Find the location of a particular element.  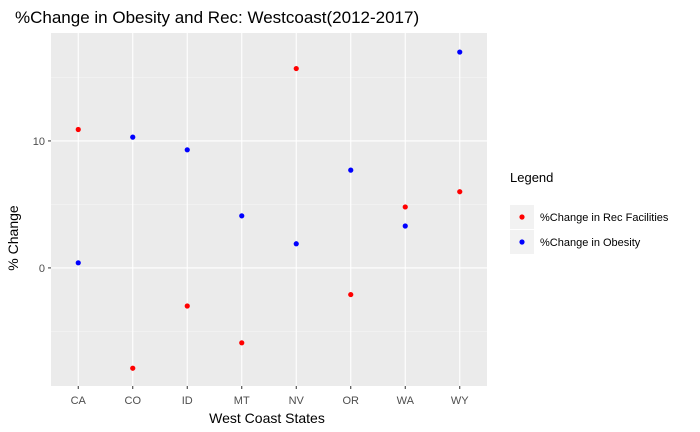

x-tick-label: MT is located at coordinates (242, 401).